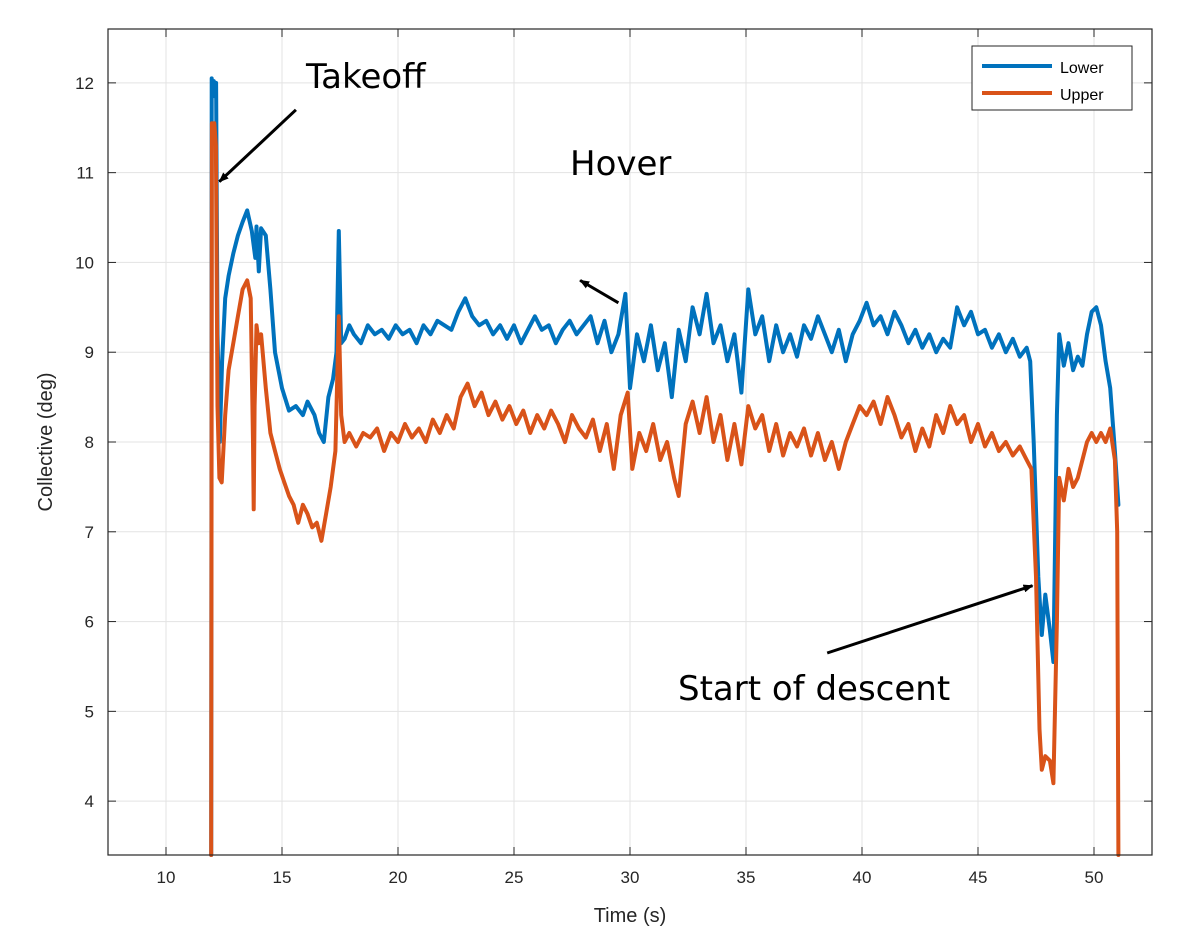 The width and height of the screenshot is (1200, 950). I want to click on y-tick-label: 9, so click(89, 352).